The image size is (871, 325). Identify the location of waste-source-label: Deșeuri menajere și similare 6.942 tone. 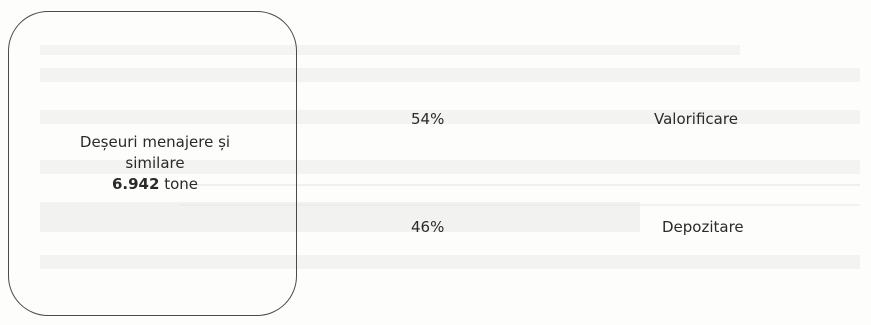
(155, 163).